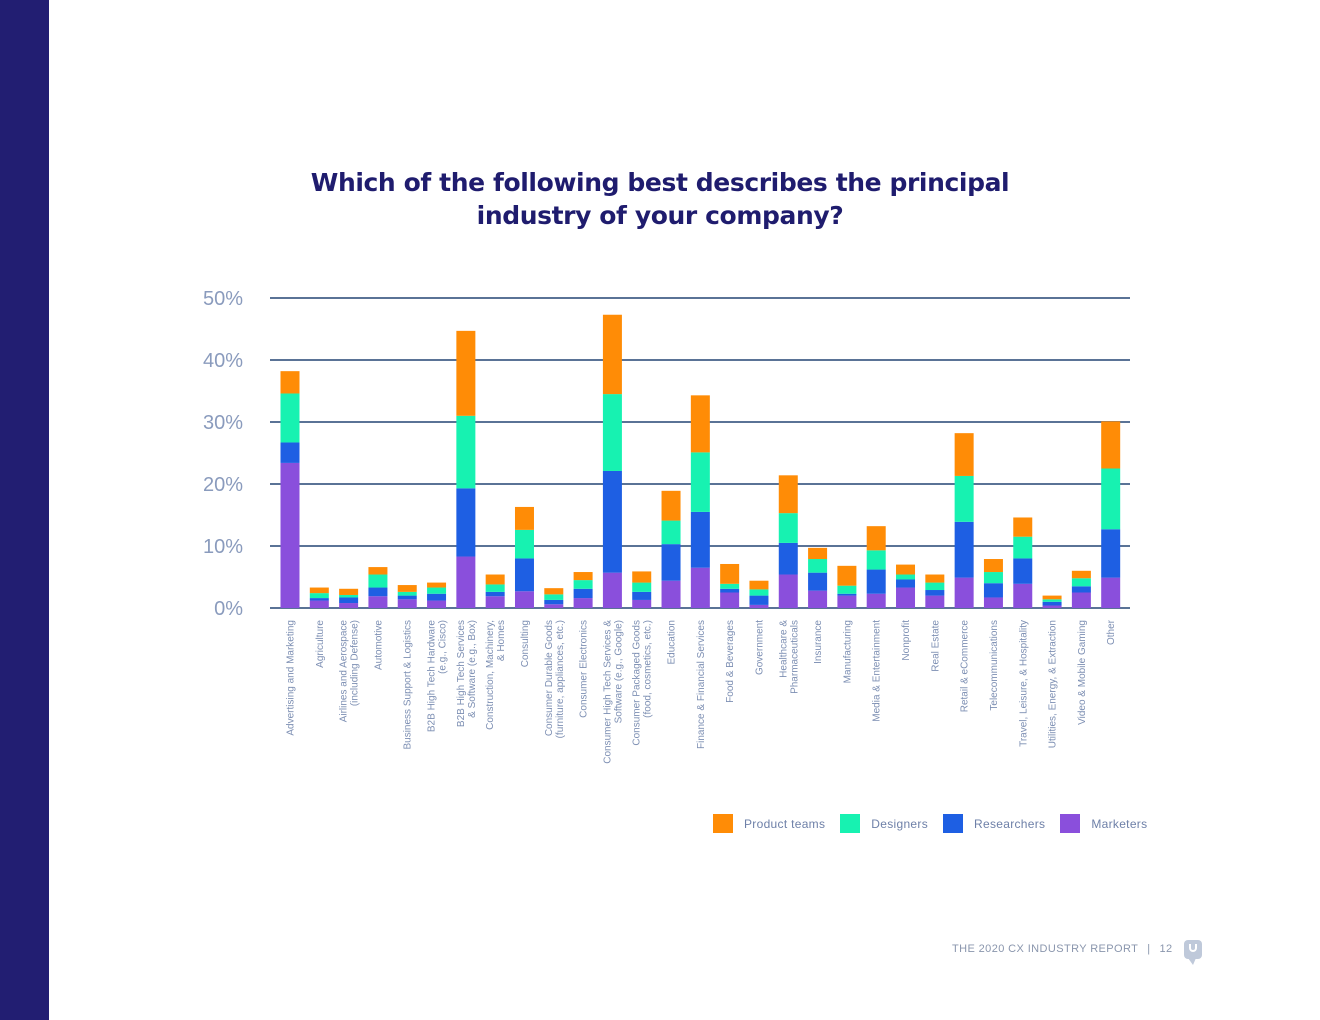 The height and width of the screenshot is (1020, 1320). What do you see at coordinates (378, 645) in the screenshot?
I see `x-tick-label-line: Automotive` at bounding box center [378, 645].